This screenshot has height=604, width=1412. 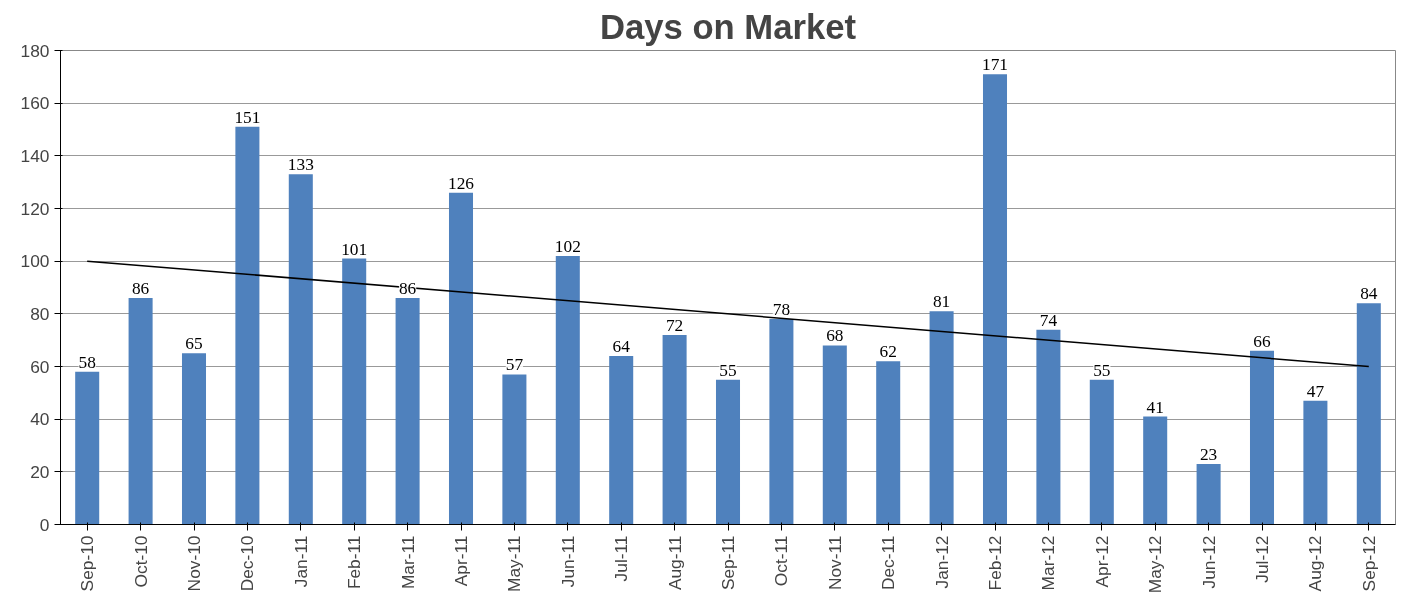 I want to click on y-tick-label: 60, so click(x=40, y=366).